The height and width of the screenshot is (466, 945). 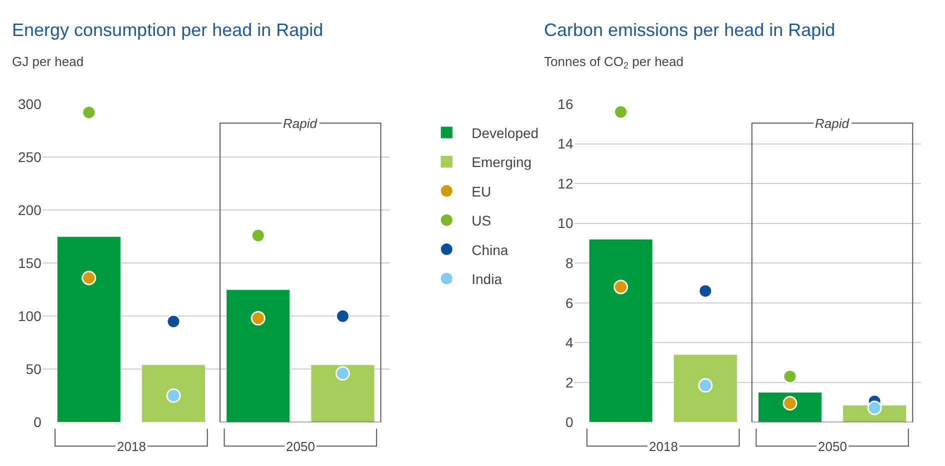 What do you see at coordinates (48, 61) in the screenshot?
I see `chart-subtitle: GJ per head` at bounding box center [48, 61].